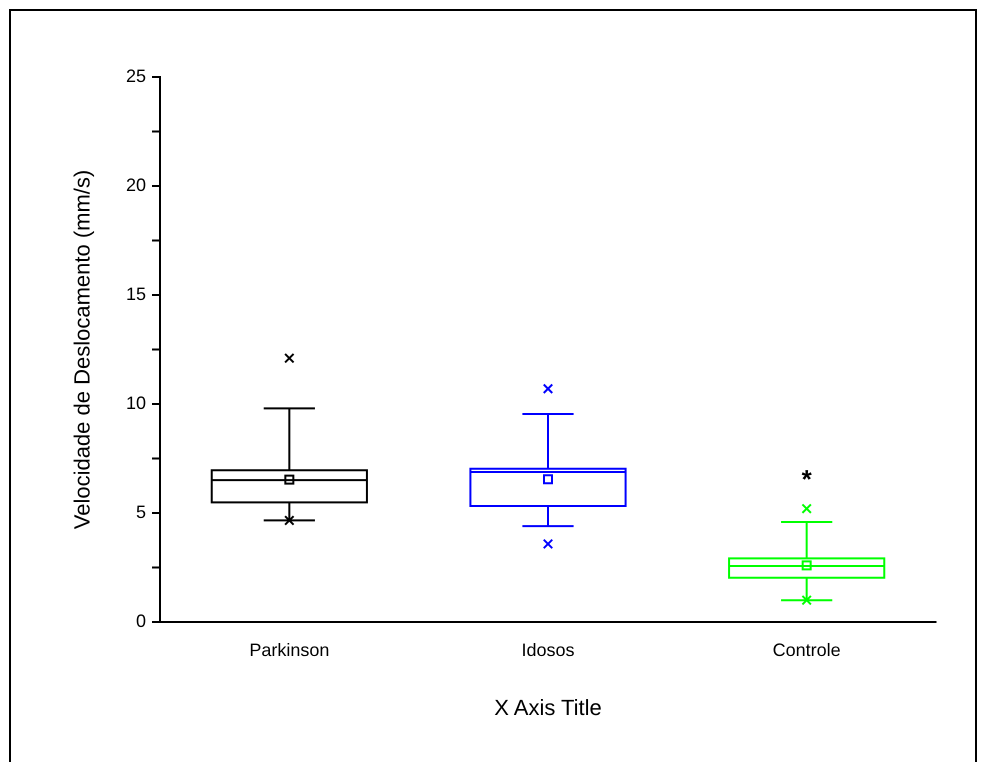  Describe the element at coordinates (81, 350) in the screenshot. I see `y-axis-title: Velocidade de Deslocamento (mm/s)` at that location.